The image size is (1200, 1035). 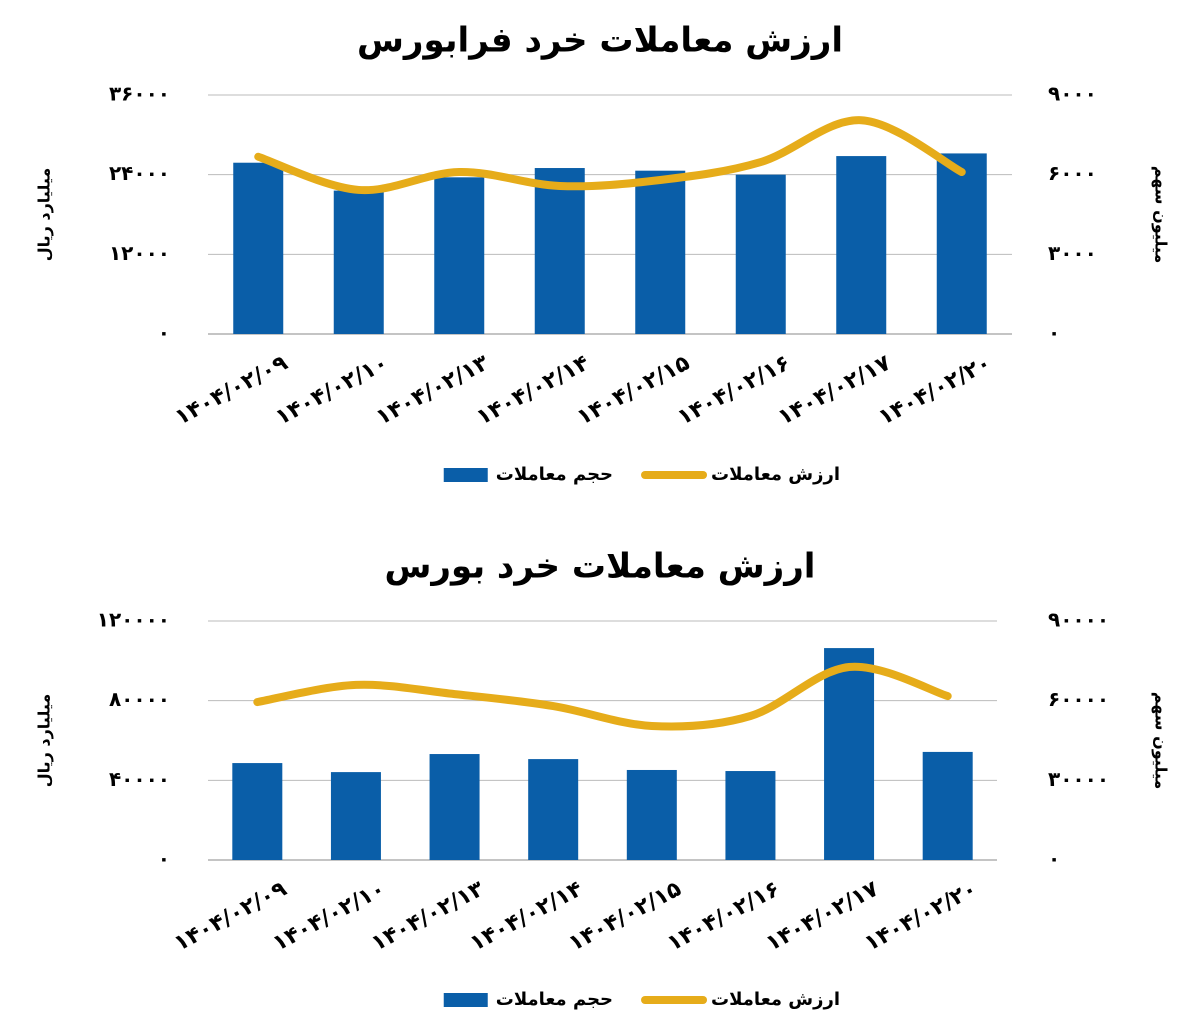 I want to click on y-tick-label: ۱۲۰۰۰۰, so click(x=133, y=620).